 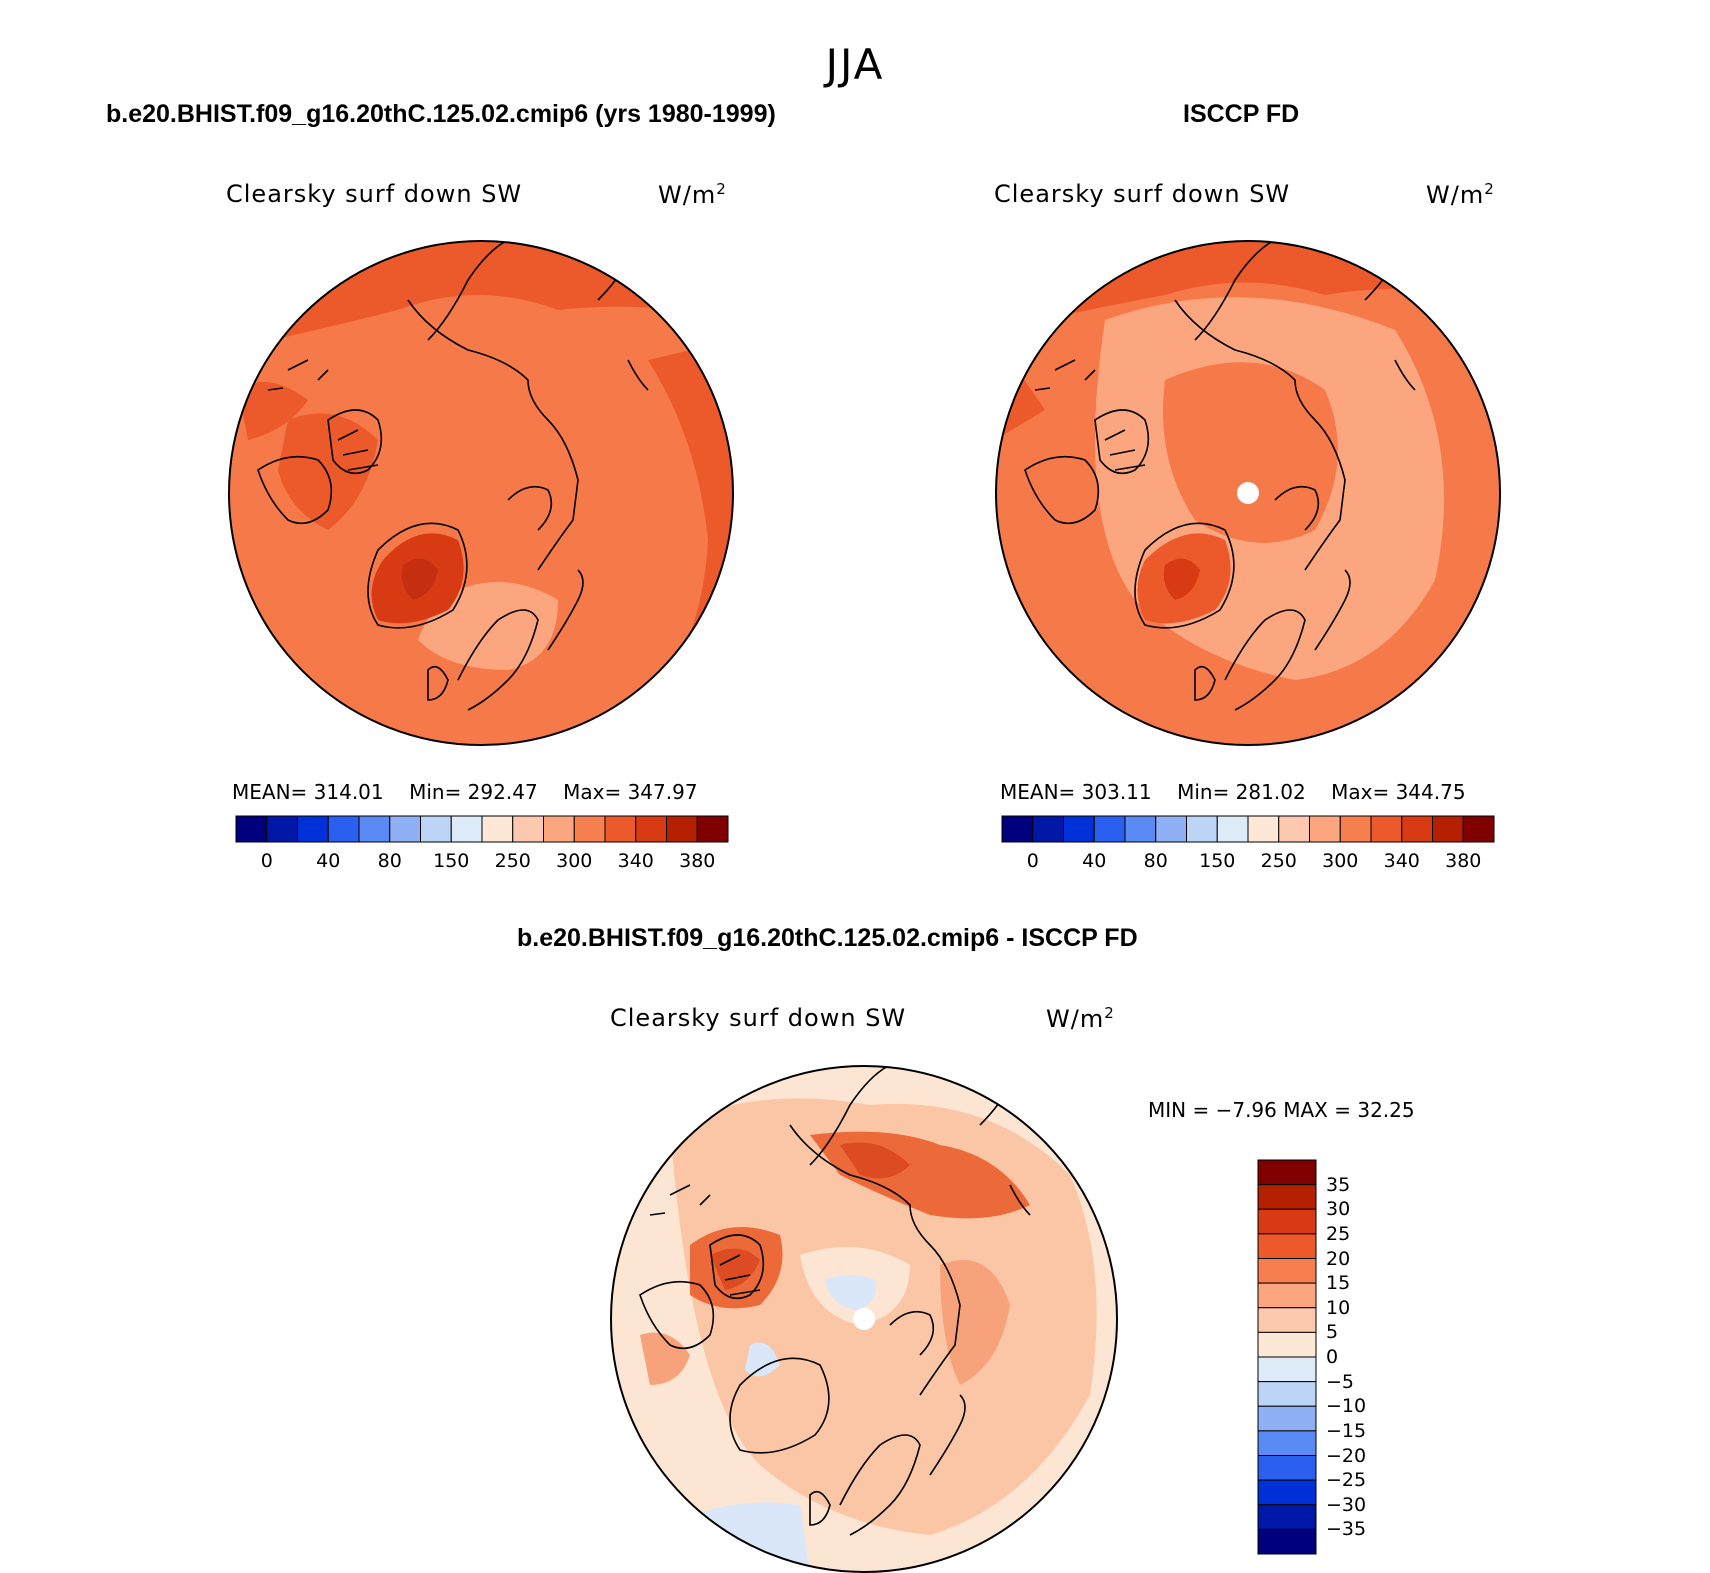 What do you see at coordinates (1338, 1308) in the screenshot?
I see `panel3-colorbar-tick-label: 10` at bounding box center [1338, 1308].